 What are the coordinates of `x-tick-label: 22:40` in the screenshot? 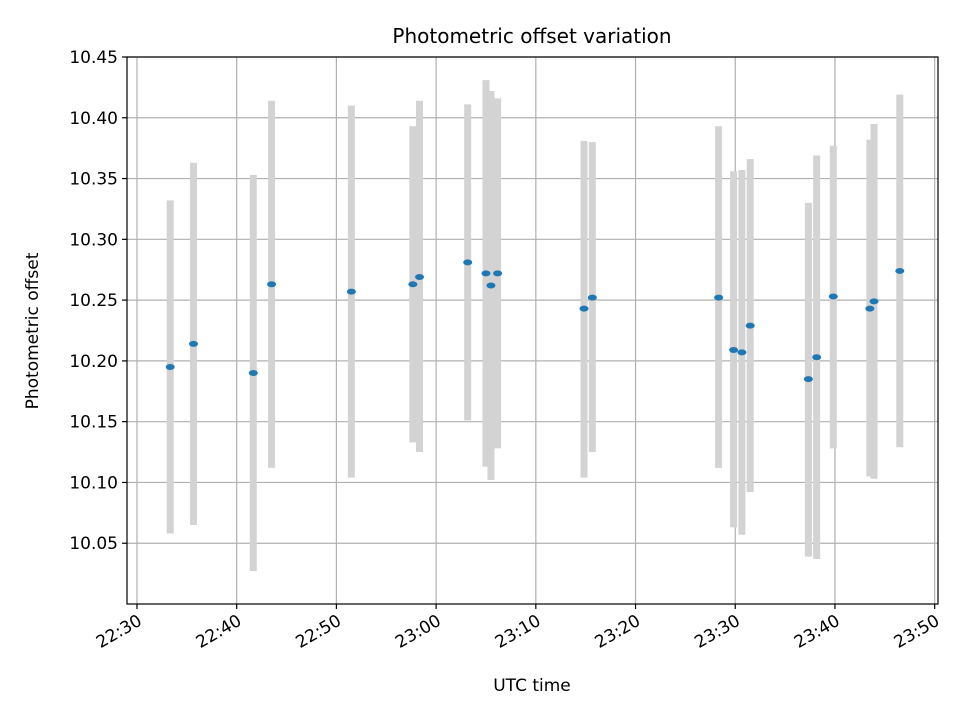 It's located at (219, 632).